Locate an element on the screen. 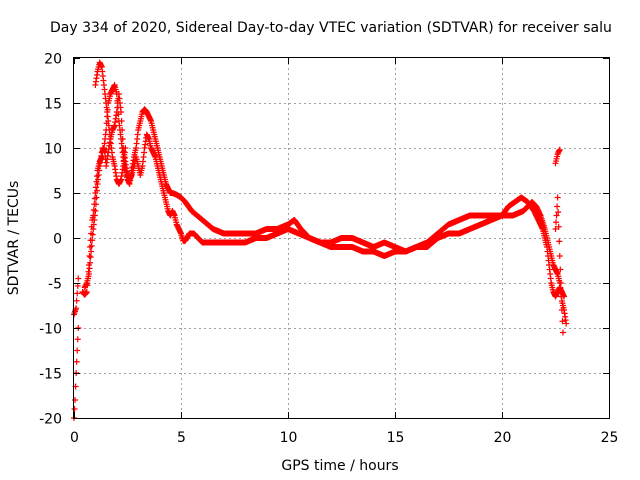 The image size is (640, 480). x-tick-label: 15 is located at coordinates (396, 438).